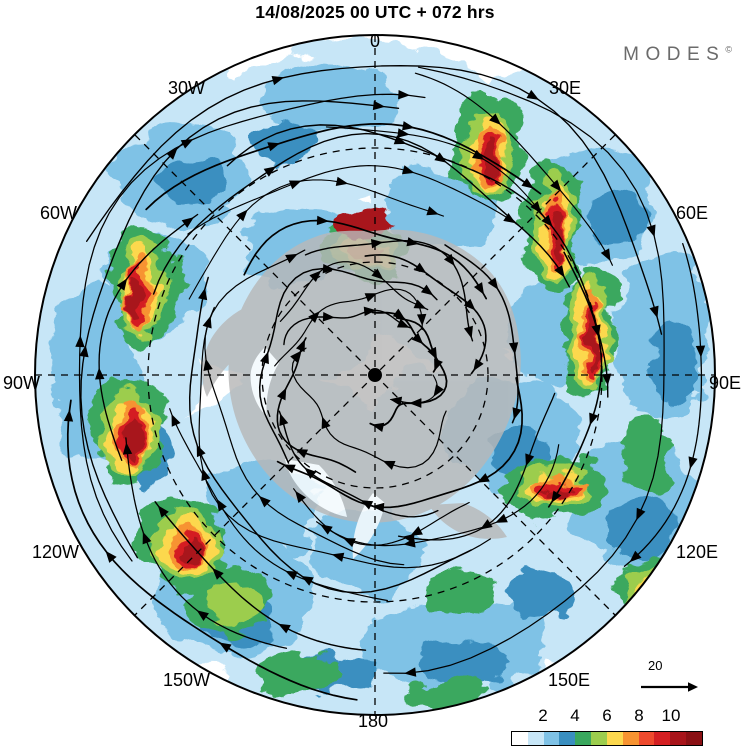  I want to click on lon-label-60W: 60W, so click(59, 213).